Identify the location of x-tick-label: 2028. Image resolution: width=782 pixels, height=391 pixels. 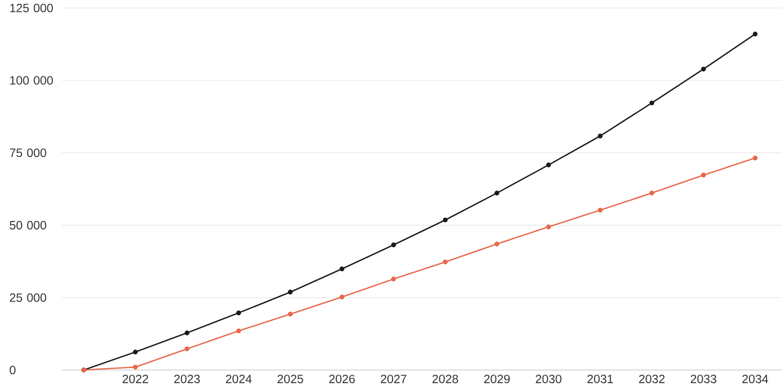
(445, 379).